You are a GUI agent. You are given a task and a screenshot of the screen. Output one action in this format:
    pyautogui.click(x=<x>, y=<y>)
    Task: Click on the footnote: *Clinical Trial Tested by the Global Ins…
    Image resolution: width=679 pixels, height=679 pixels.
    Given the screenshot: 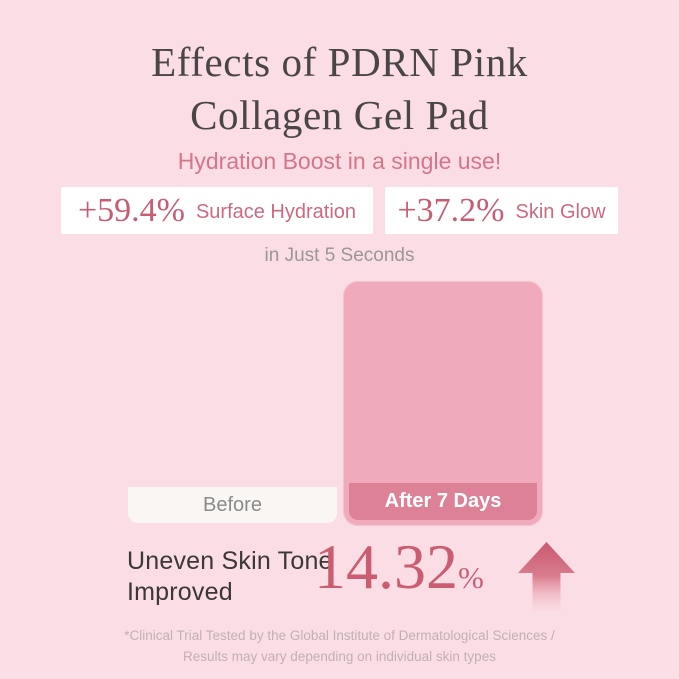 What is the action you would take?
    pyautogui.click(x=339, y=646)
    